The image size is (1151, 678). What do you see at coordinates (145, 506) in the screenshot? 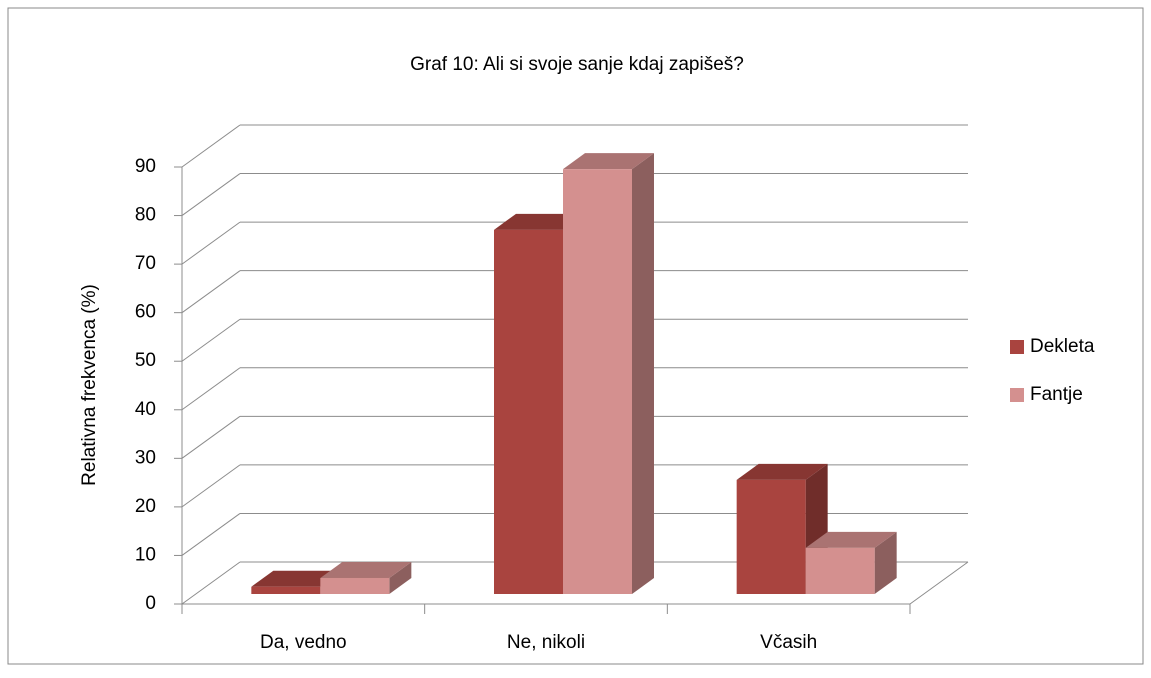
I see `y-tick-label: 20` at bounding box center [145, 506].